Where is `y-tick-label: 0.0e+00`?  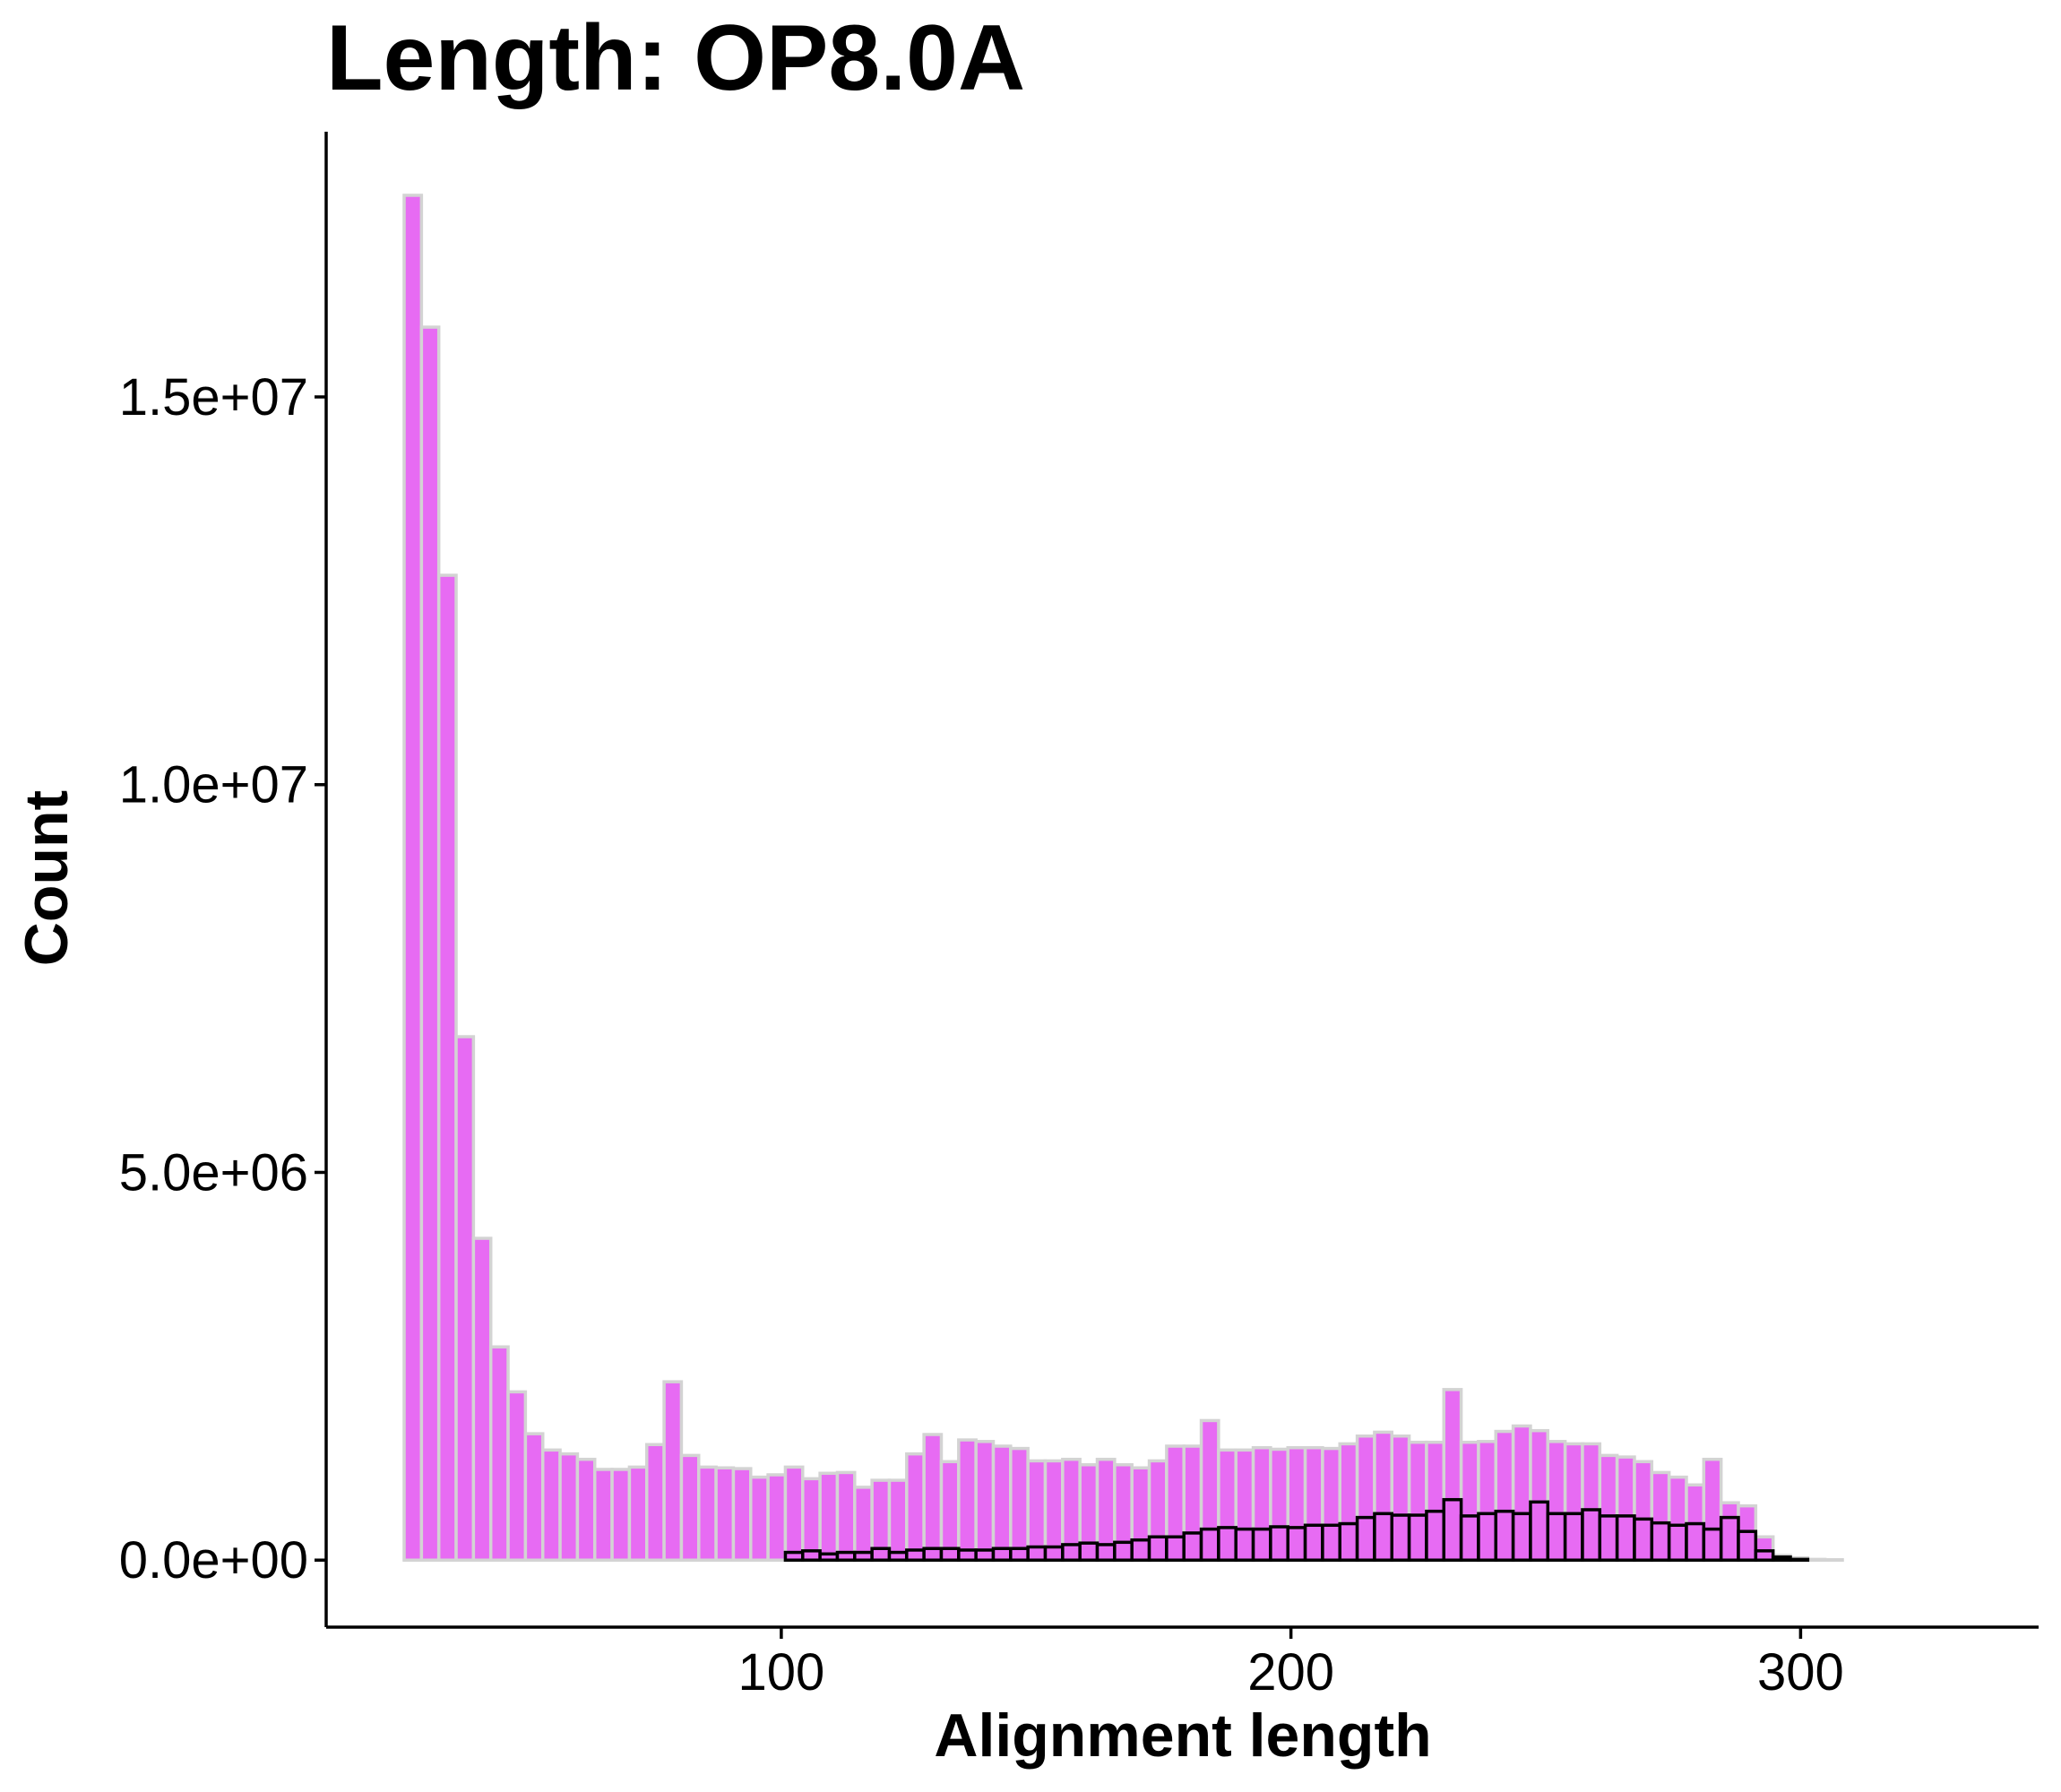
y-tick-label: 0.0e+00 is located at coordinates (213, 1561).